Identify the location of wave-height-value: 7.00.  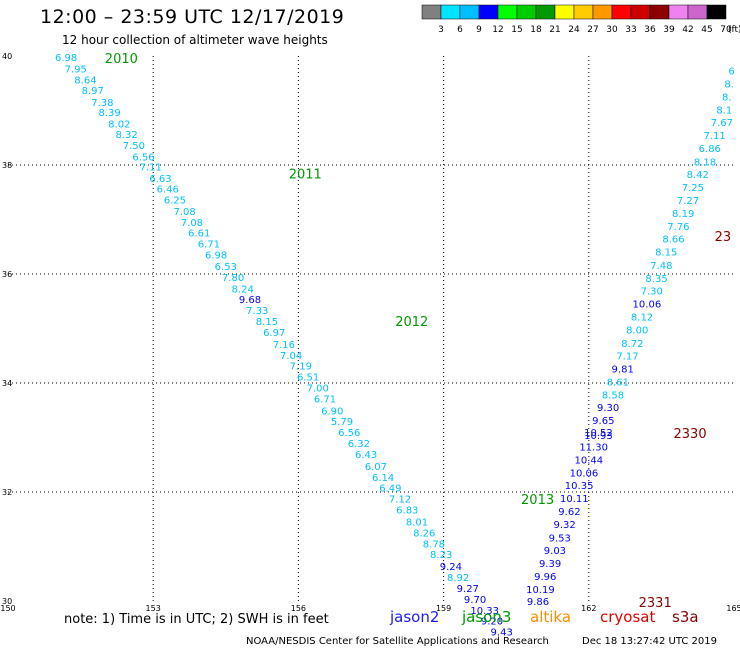
(318, 388).